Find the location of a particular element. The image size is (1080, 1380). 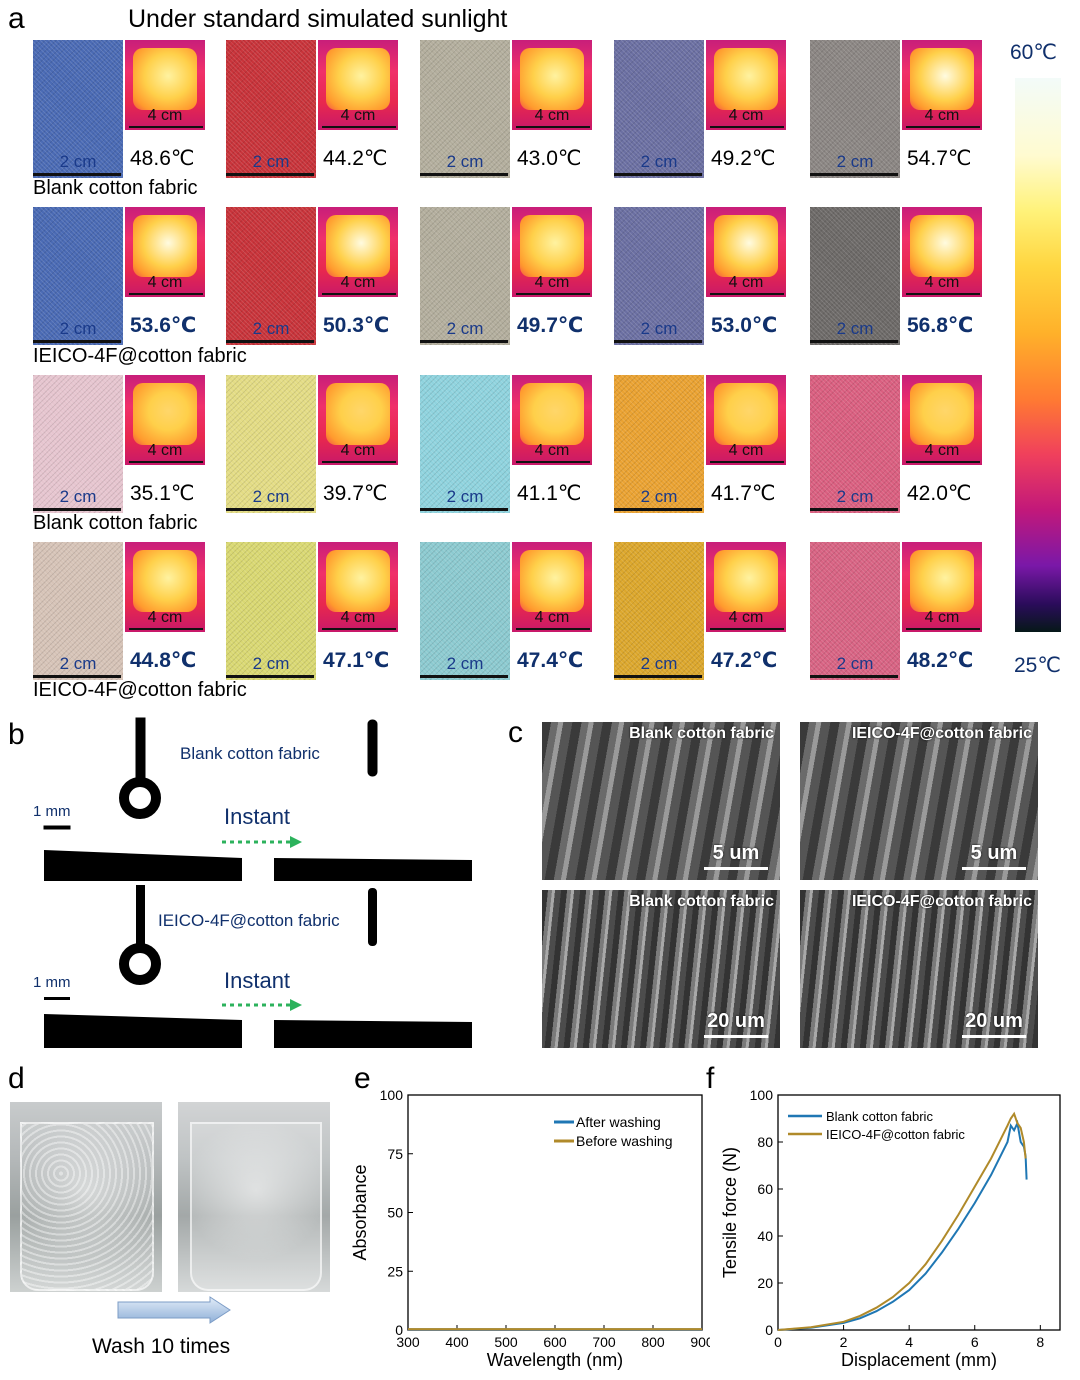

y-tick-label: 50 is located at coordinates (395, 1213).